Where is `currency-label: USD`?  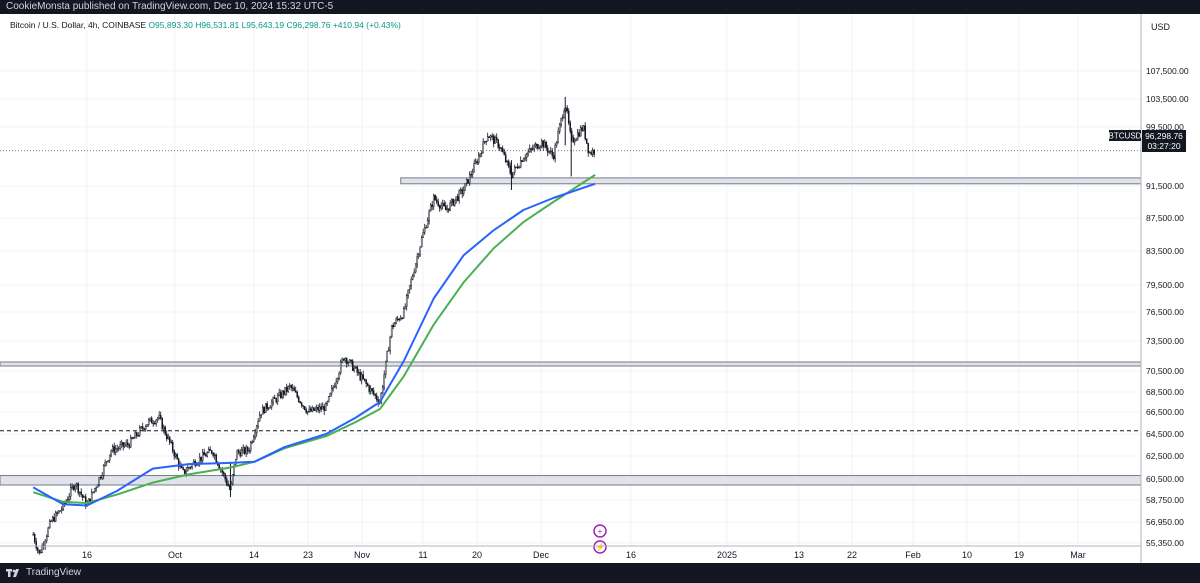 currency-label: USD is located at coordinates (1161, 27).